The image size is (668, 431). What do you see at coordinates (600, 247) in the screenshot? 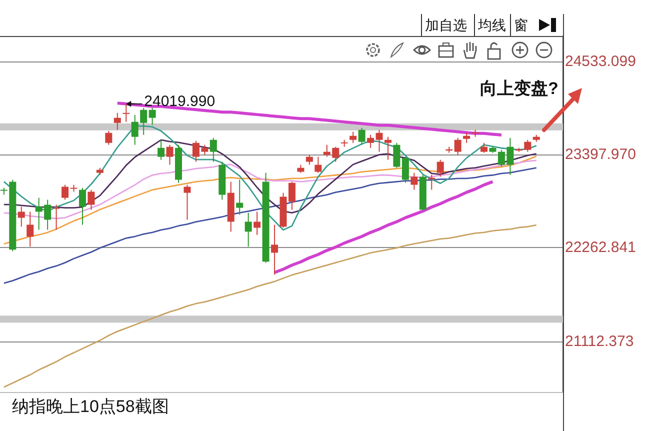
I see `y-tick-label: 22262.841` at bounding box center [600, 247].